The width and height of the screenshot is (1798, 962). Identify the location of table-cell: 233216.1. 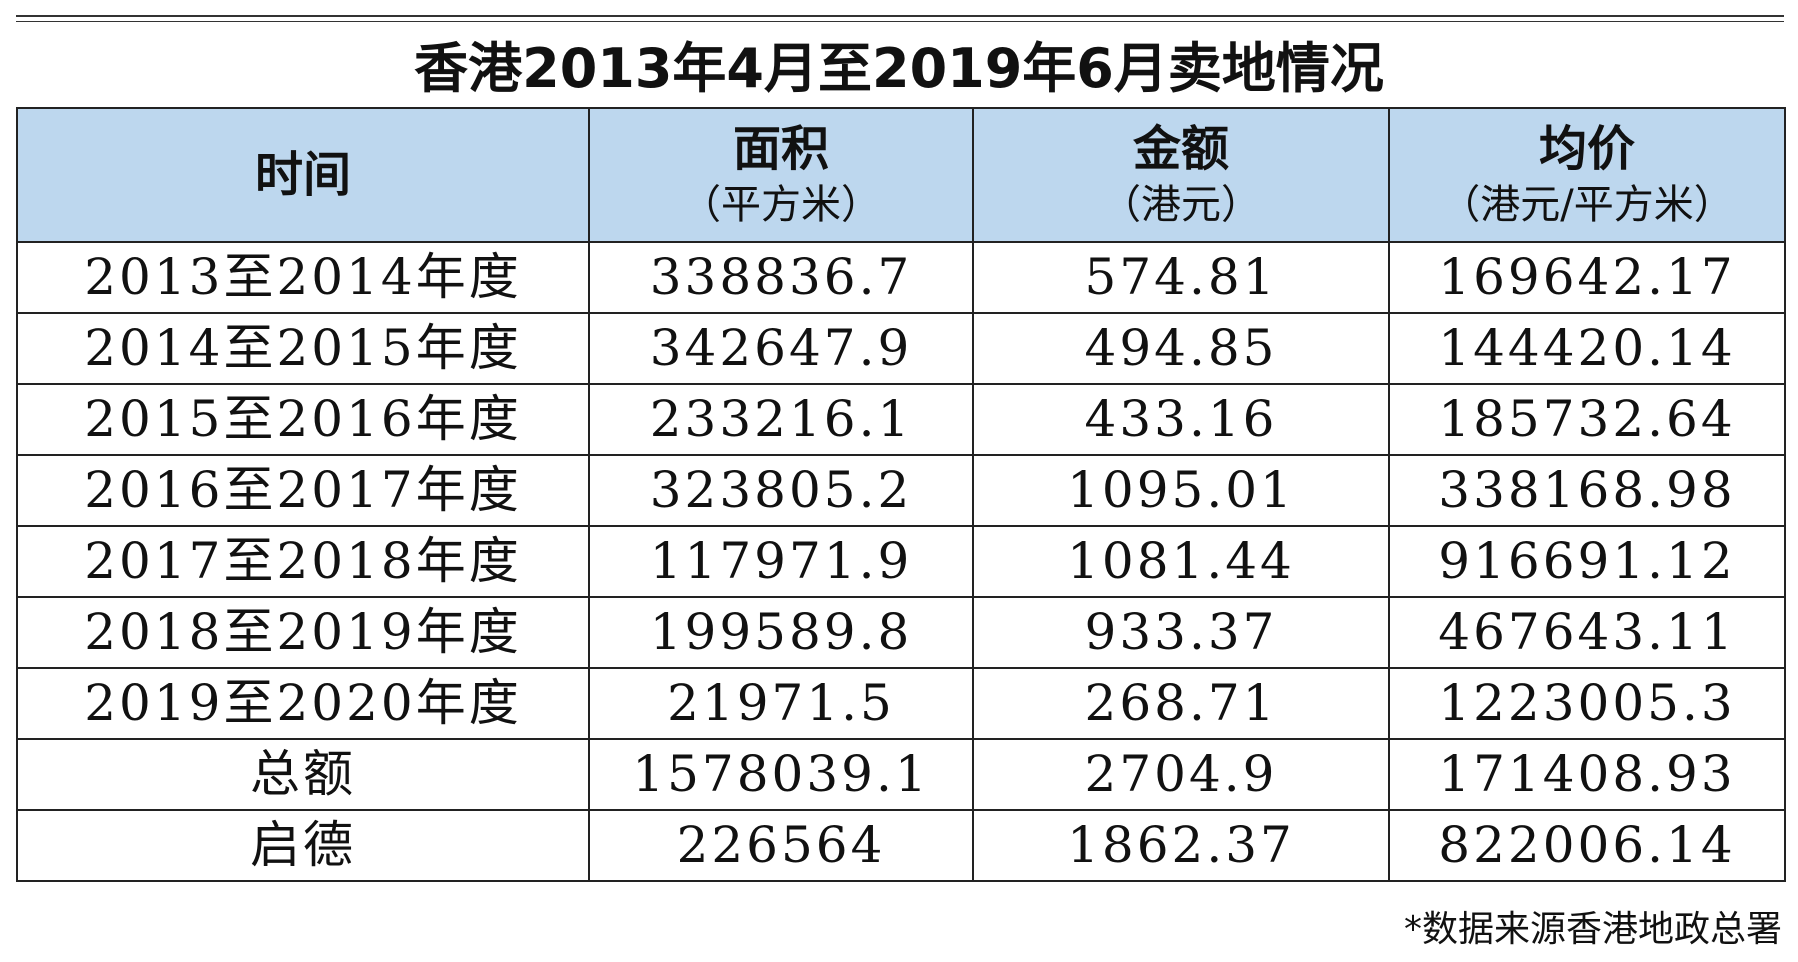
(781, 419).